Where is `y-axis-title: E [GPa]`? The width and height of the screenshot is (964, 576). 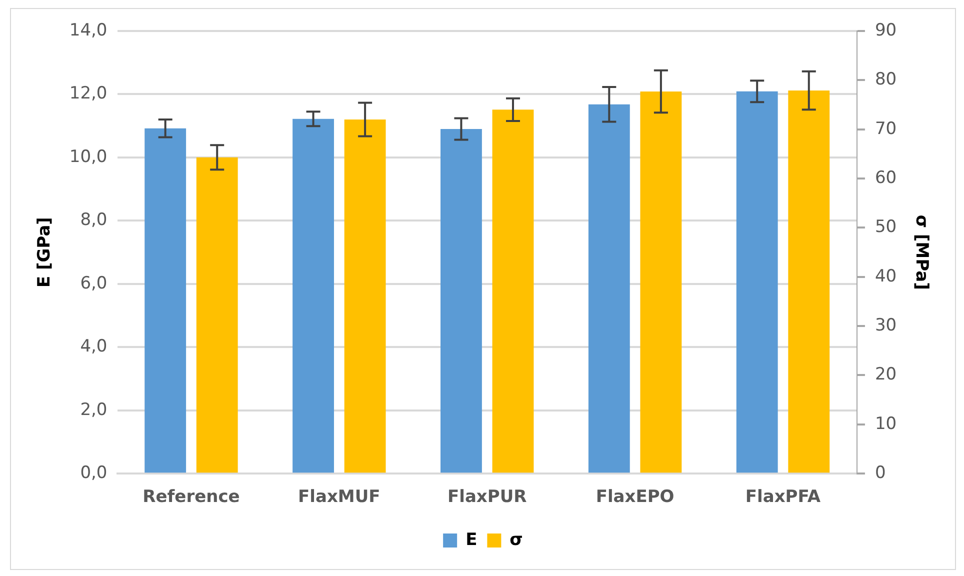 y-axis-title: E [GPa] is located at coordinates (44, 252).